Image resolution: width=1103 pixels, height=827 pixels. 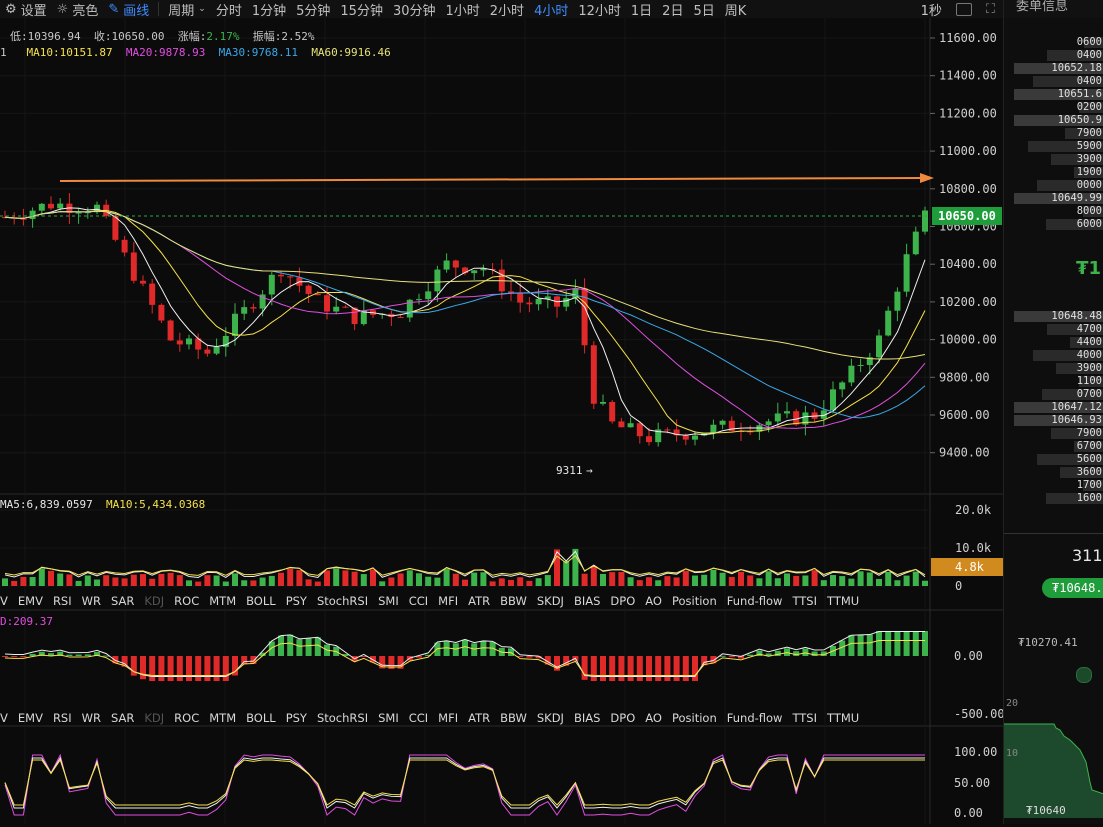 What do you see at coordinates (623, 718) in the screenshot?
I see `indicator-tab: DPO` at bounding box center [623, 718].